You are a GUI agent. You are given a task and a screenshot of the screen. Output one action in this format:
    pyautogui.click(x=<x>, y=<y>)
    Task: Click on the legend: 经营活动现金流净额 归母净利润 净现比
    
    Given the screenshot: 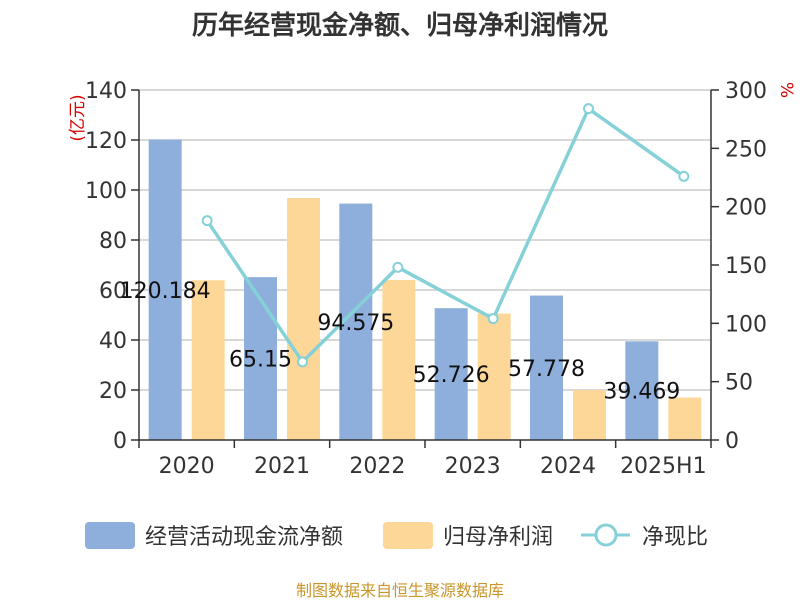 What is the action you would take?
    pyautogui.click(x=396, y=536)
    